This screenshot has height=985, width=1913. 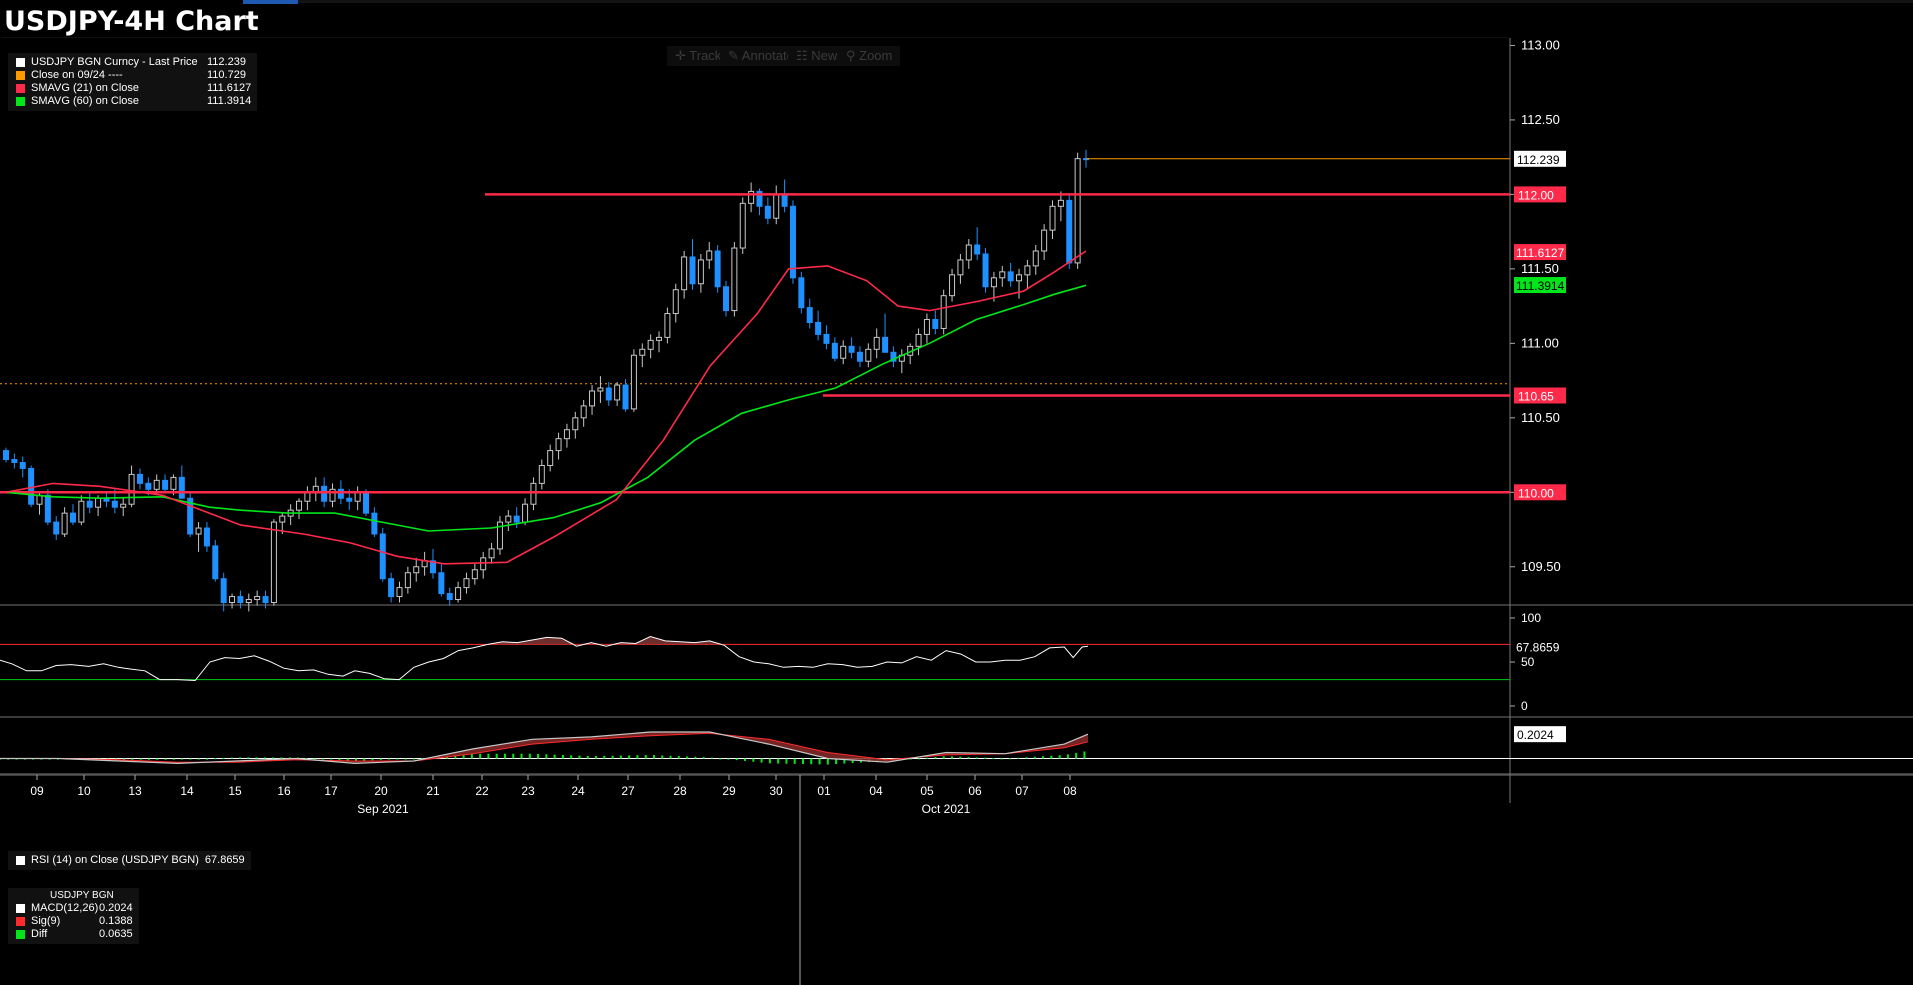 I want to click on price-tick-label: 109.50, so click(x=1541, y=566).